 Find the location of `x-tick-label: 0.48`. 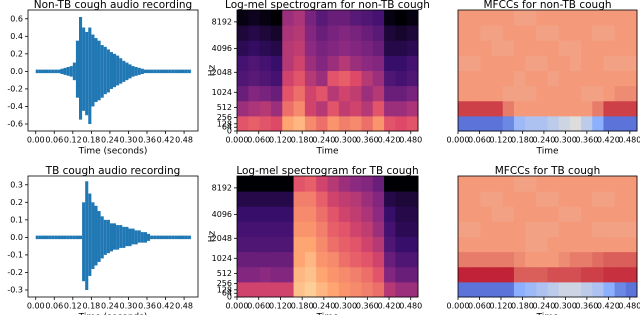

x-tick-label: 0.48 is located at coordinates (184, 306).